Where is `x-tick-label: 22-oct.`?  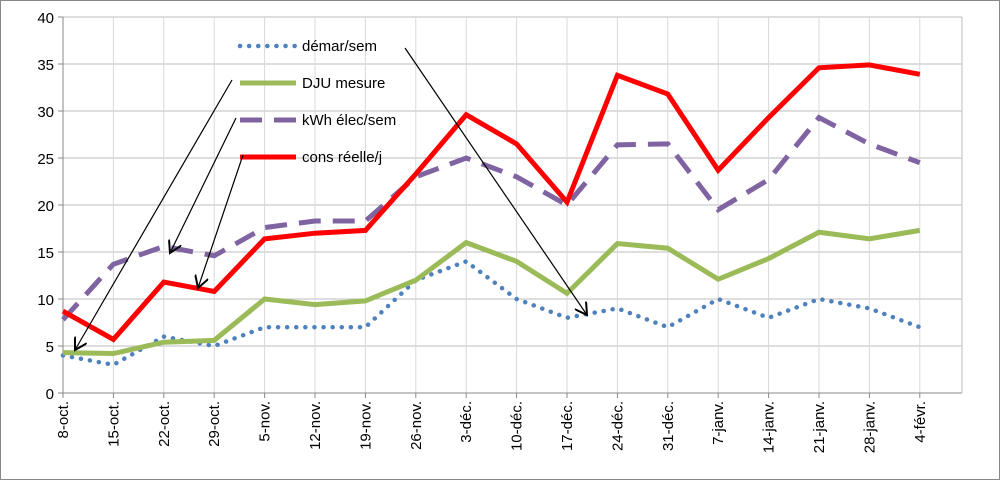 x-tick-label: 22-oct. is located at coordinates (164, 424).